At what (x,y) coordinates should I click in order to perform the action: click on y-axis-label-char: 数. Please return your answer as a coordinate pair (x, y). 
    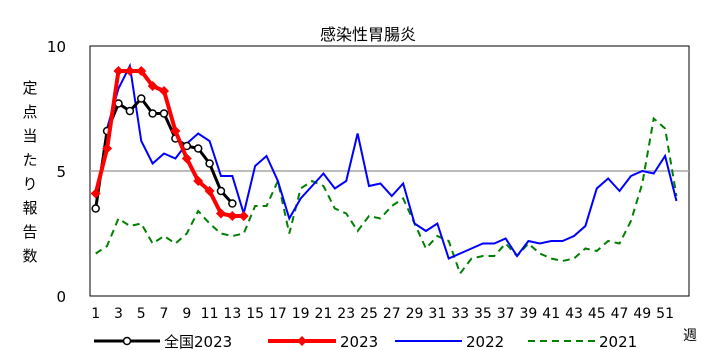
    Looking at the image, I should click on (29, 256).